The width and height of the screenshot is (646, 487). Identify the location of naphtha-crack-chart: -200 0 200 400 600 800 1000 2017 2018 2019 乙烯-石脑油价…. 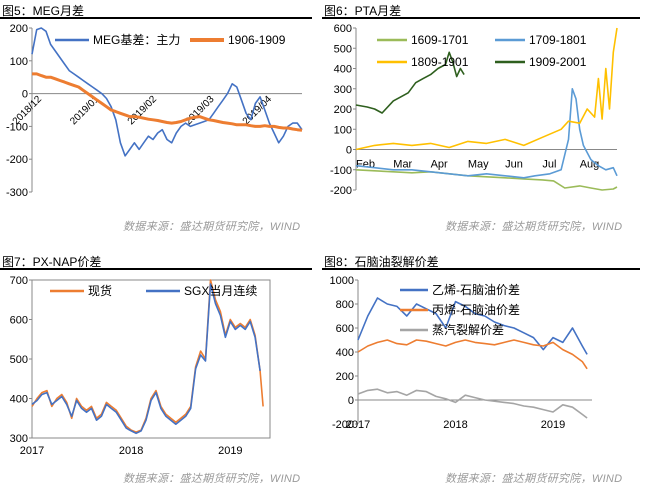
(461, 353).